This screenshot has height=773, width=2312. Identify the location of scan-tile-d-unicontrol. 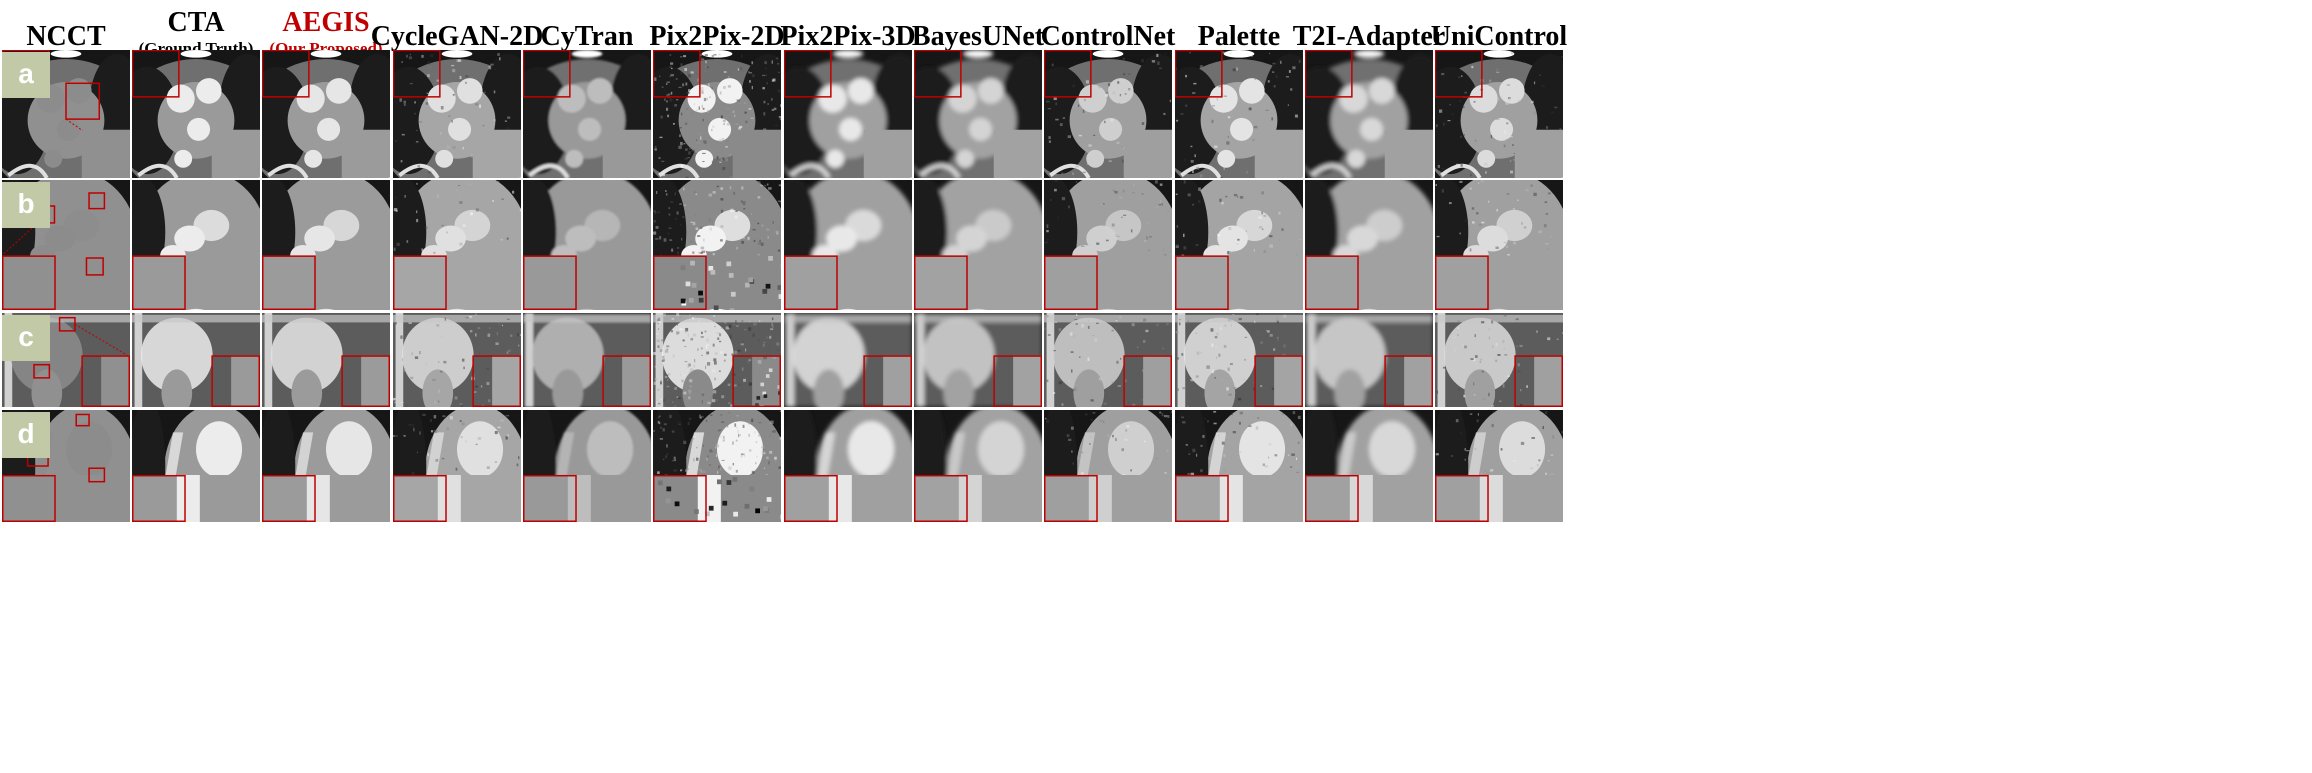
(1499, 466).